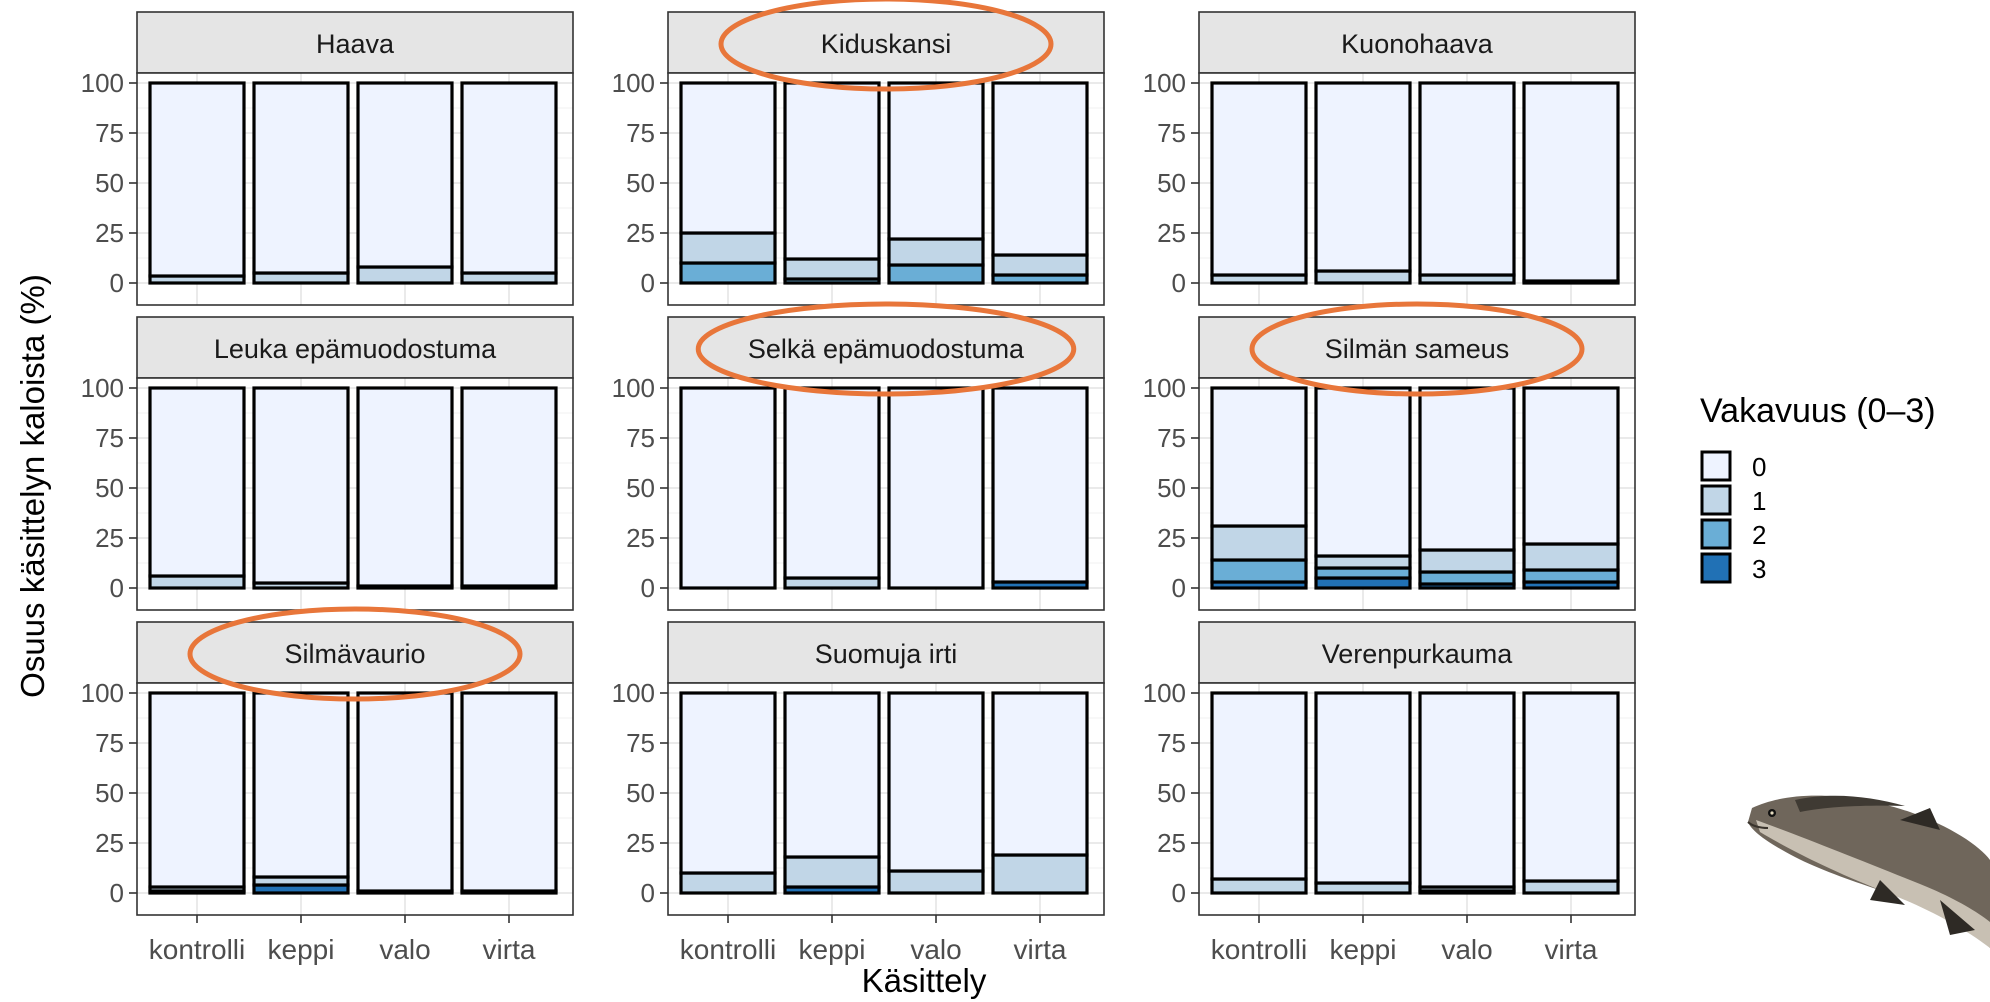 The image size is (1990, 1002). What do you see at coordinates (327, 158) in the screenshot?
I see `facet-panel: Haava 0 25 50 75 100` at bounding box center [327, 158].